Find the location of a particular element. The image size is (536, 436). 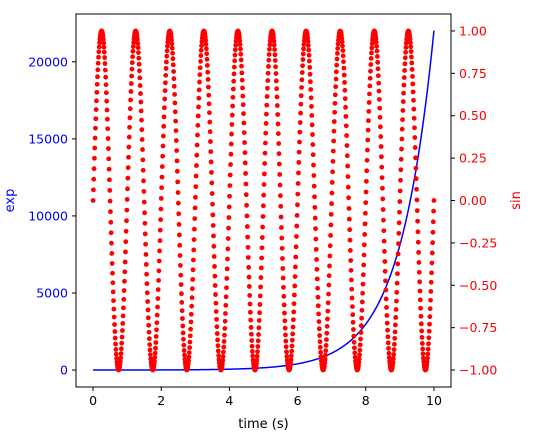

left-y-tick-label: 10000 is located at coordinates (48, 215).